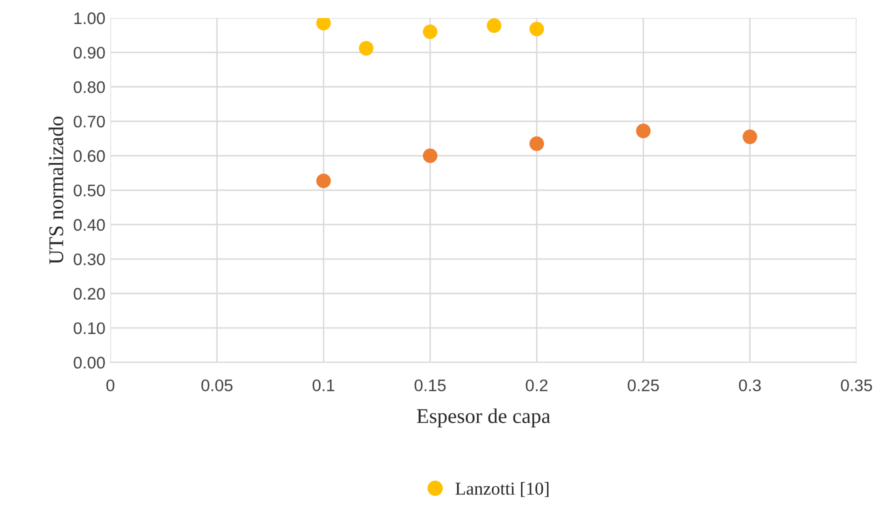 The image size is (883, 514). Describe the element at coordinates (89, 18) in the screenshot. I see `y-tick-label: 1.00` at that location.